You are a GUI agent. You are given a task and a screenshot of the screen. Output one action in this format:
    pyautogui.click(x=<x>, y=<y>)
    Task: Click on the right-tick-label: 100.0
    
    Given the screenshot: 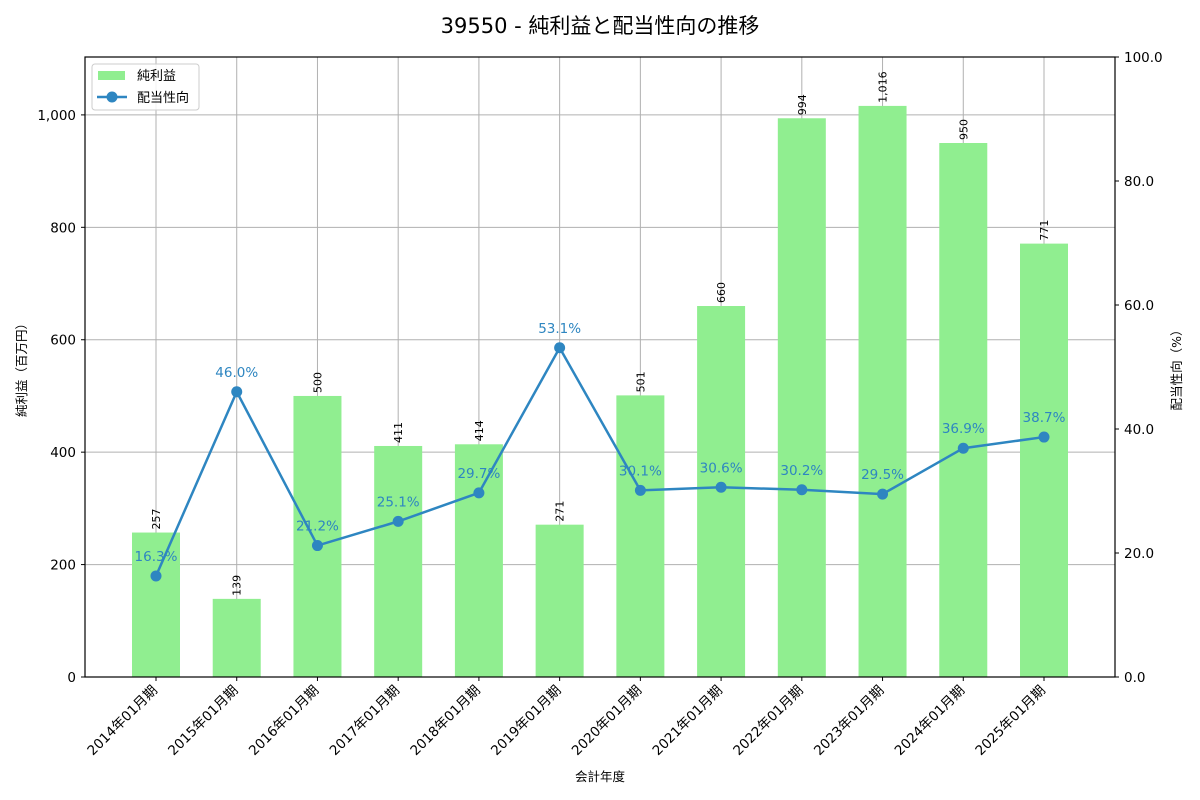 What is the action you would take?
    pyautogui.click(x=1143, y=58)
    